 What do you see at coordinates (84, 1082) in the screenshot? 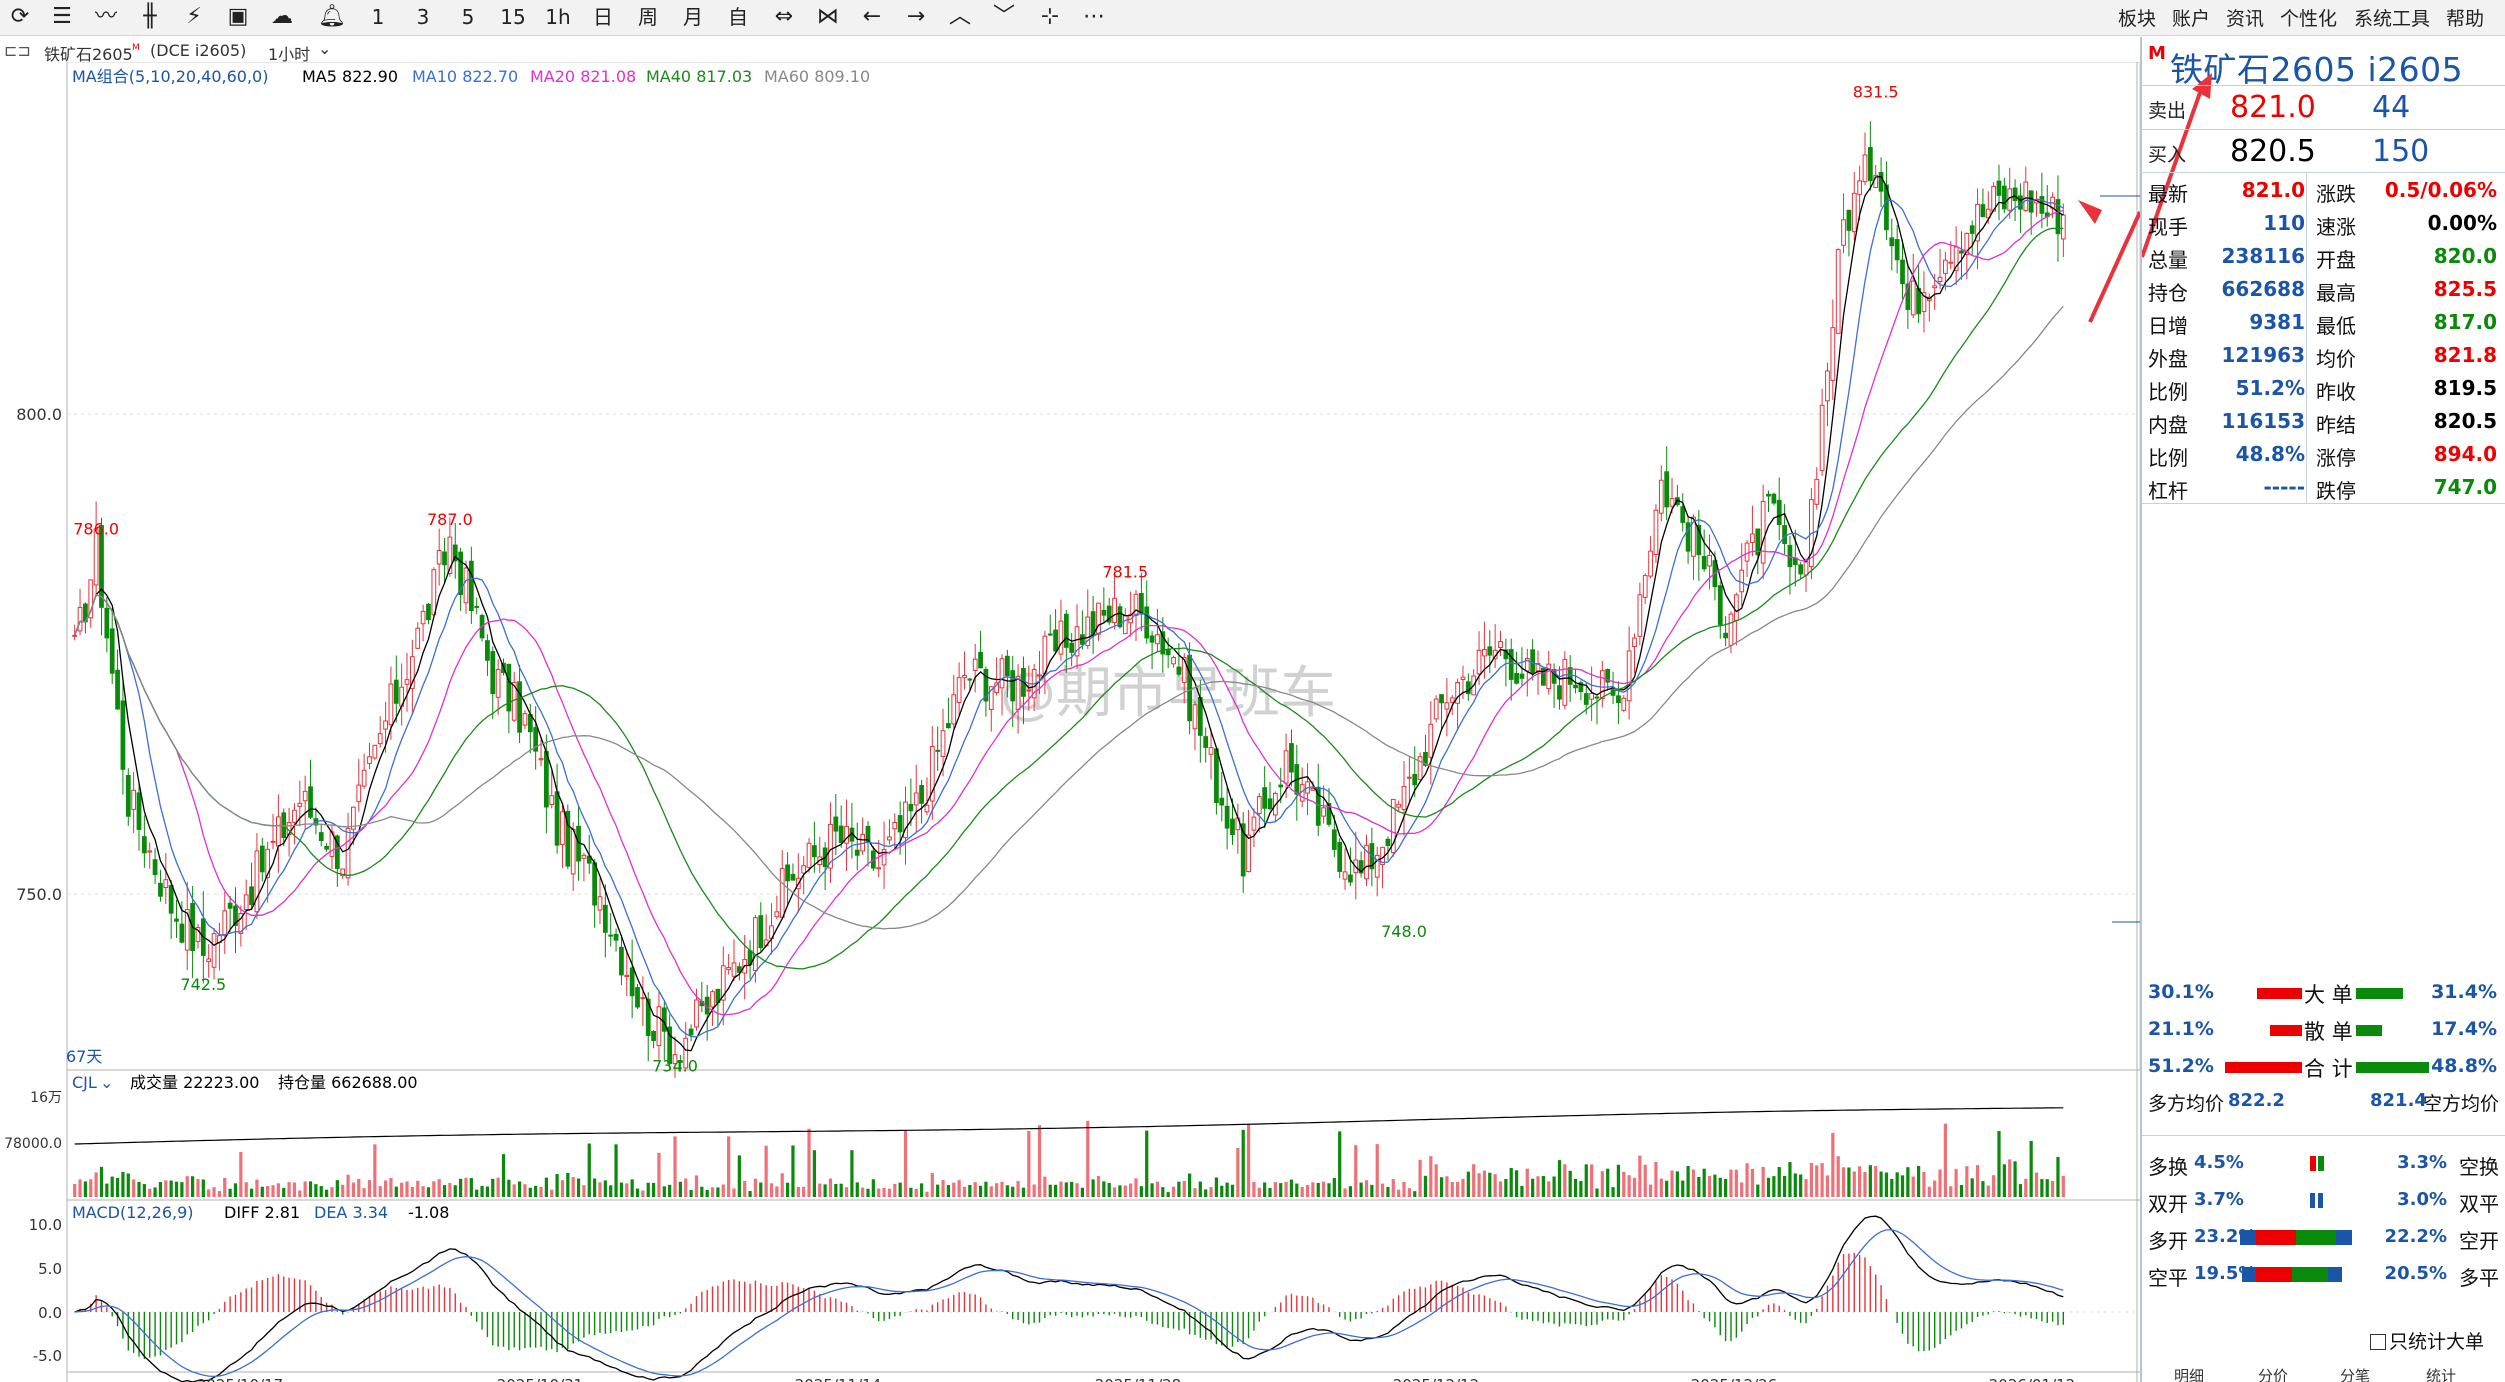
I see `cjl-label: CJL` at bounding box center [84, 1082].